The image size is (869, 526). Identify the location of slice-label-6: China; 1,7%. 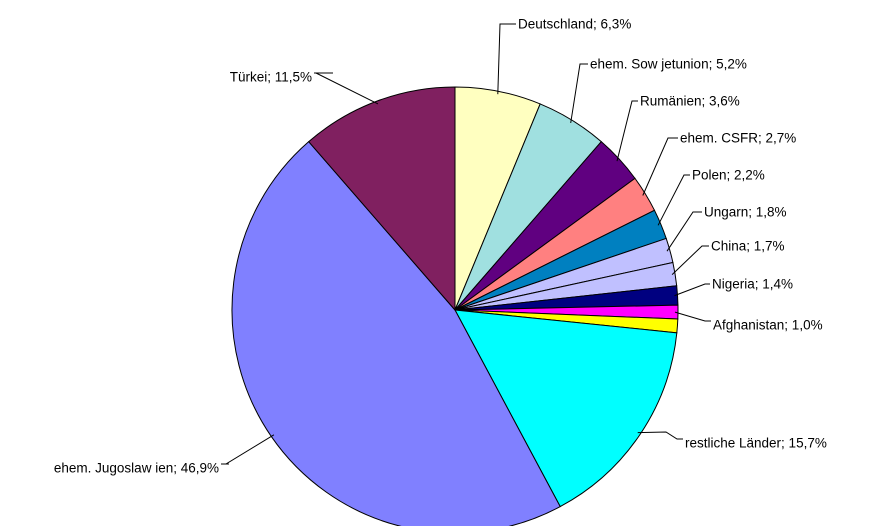
(748, 246).